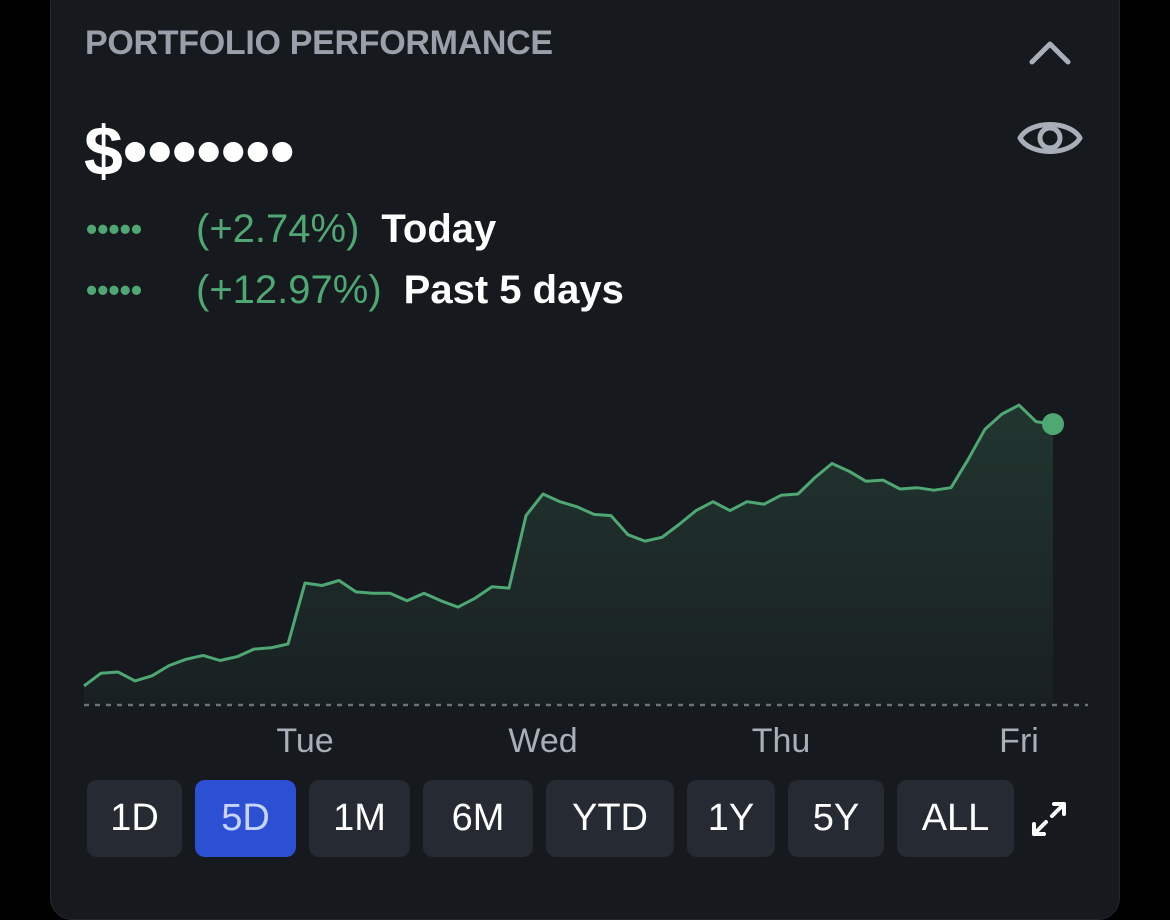  What do you see at coordinates (305, 741) in the screenshot?
I see `x-tick-label: Tue` at bounding box center [305, 741].